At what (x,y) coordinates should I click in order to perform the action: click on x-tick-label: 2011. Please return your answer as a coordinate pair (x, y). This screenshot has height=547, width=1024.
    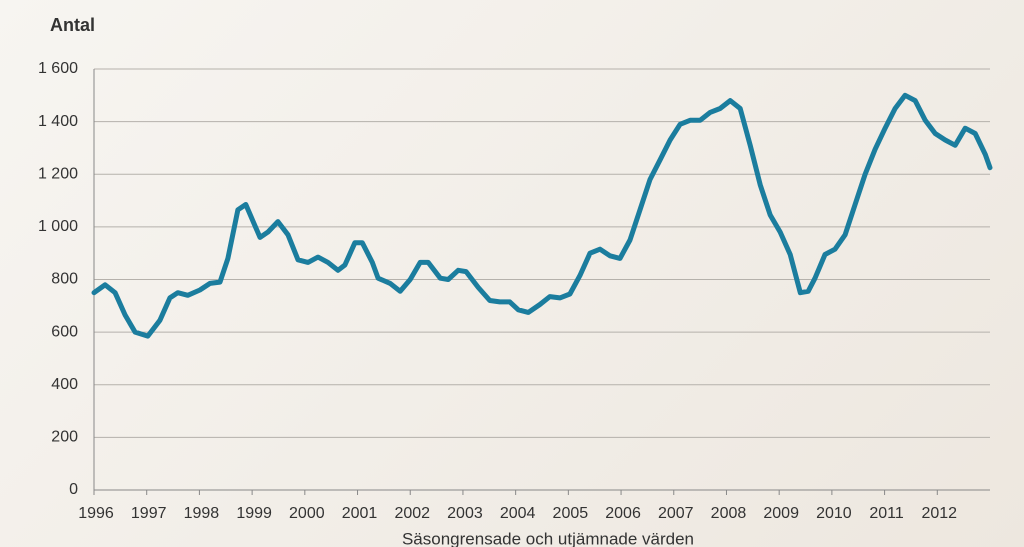
    Looking at the image, I should click on (886, 513).